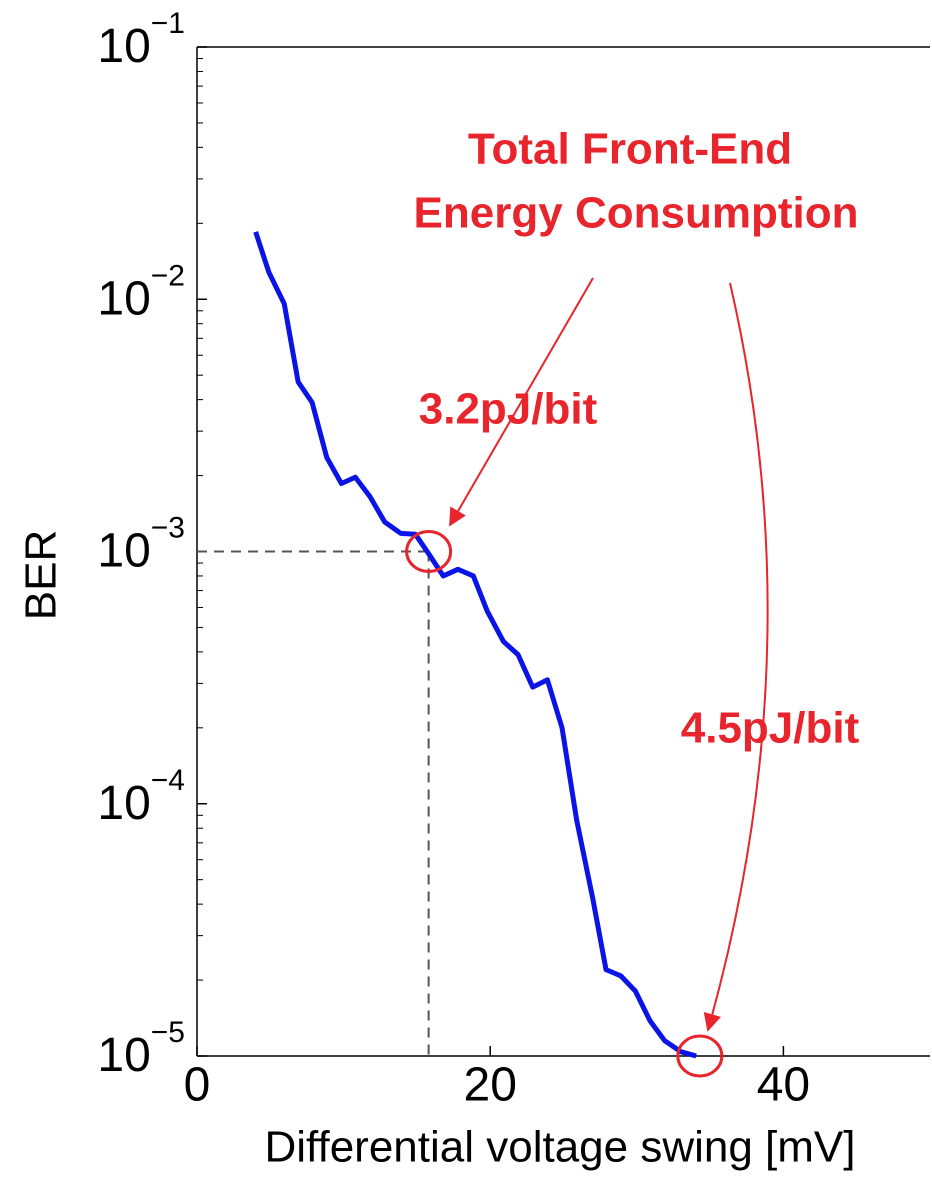 This screenshot has height=1183, width=932. What do you see at coordinates (783, 1085) in the screenshot?
I see `x-tick-label: 40` at bounding box center [783, 1085].